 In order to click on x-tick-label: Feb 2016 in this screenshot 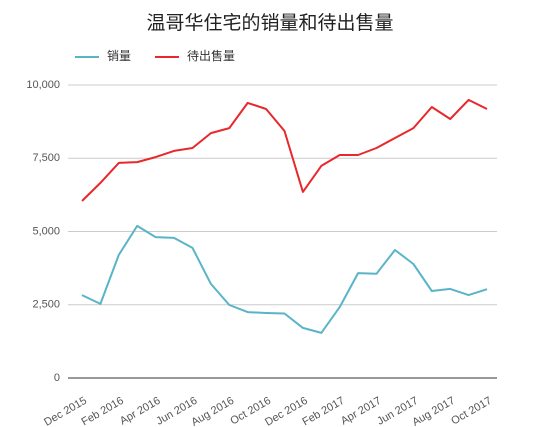, I will do `click(103, 411)`.